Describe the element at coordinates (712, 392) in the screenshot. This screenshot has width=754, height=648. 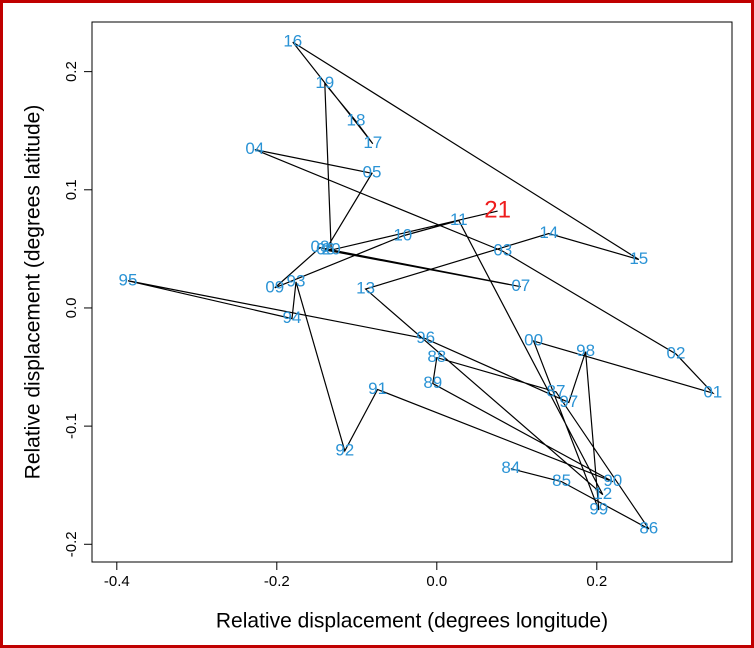
I see `point-label: 01` at that location.